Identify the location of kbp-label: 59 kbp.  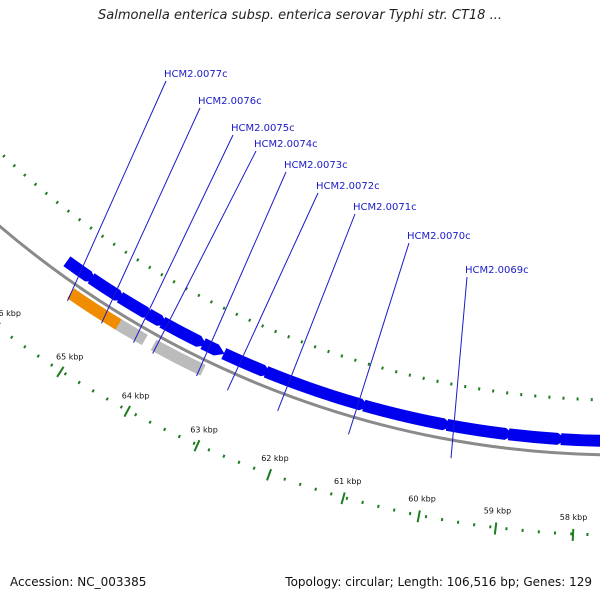
(498, 511).